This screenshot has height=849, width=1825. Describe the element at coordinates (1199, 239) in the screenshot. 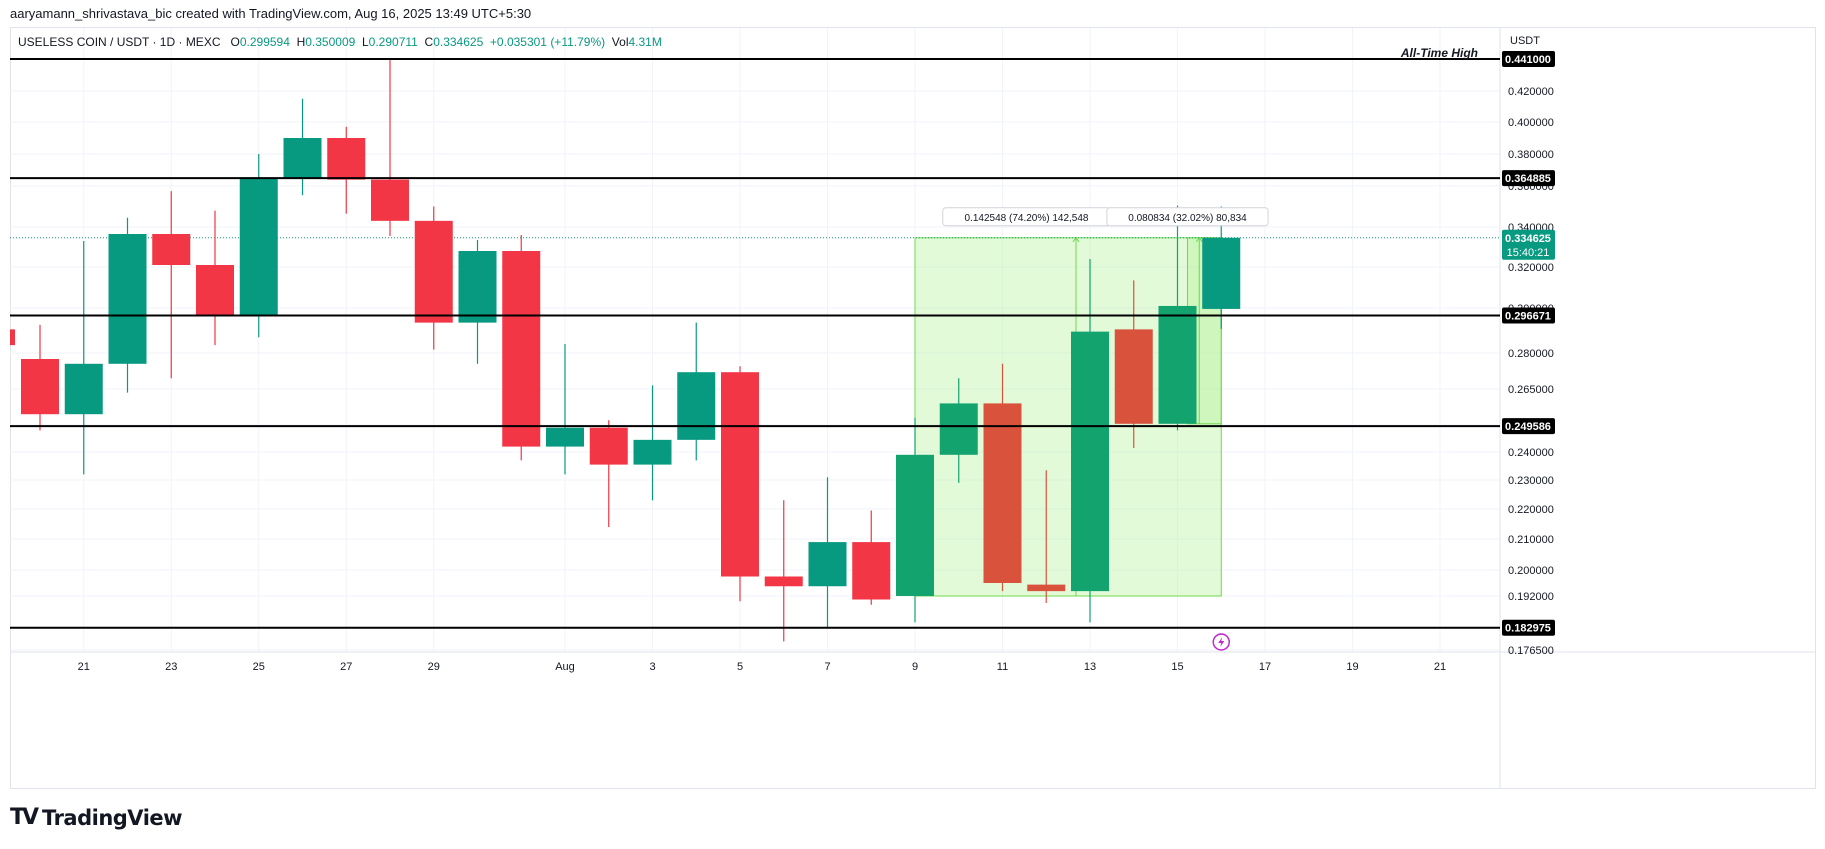

I see `range-arrow-head` at that location.